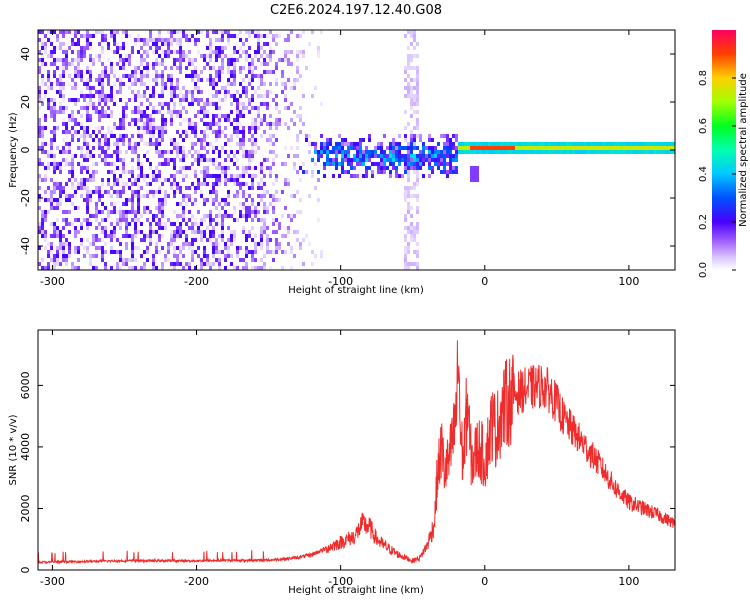  I want to click on x-tick-label: -100, so click(340, 281).